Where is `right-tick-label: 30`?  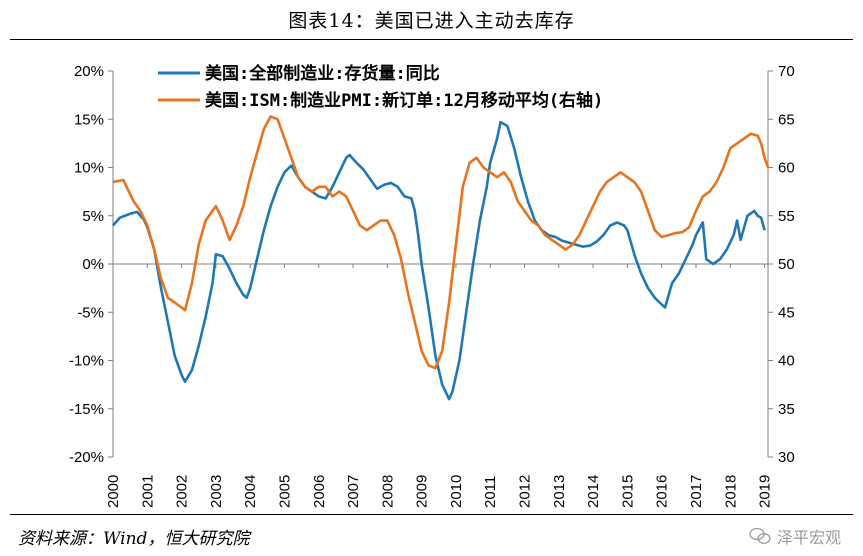
right-tick-label: 30 is located at coordinates (786, 457).